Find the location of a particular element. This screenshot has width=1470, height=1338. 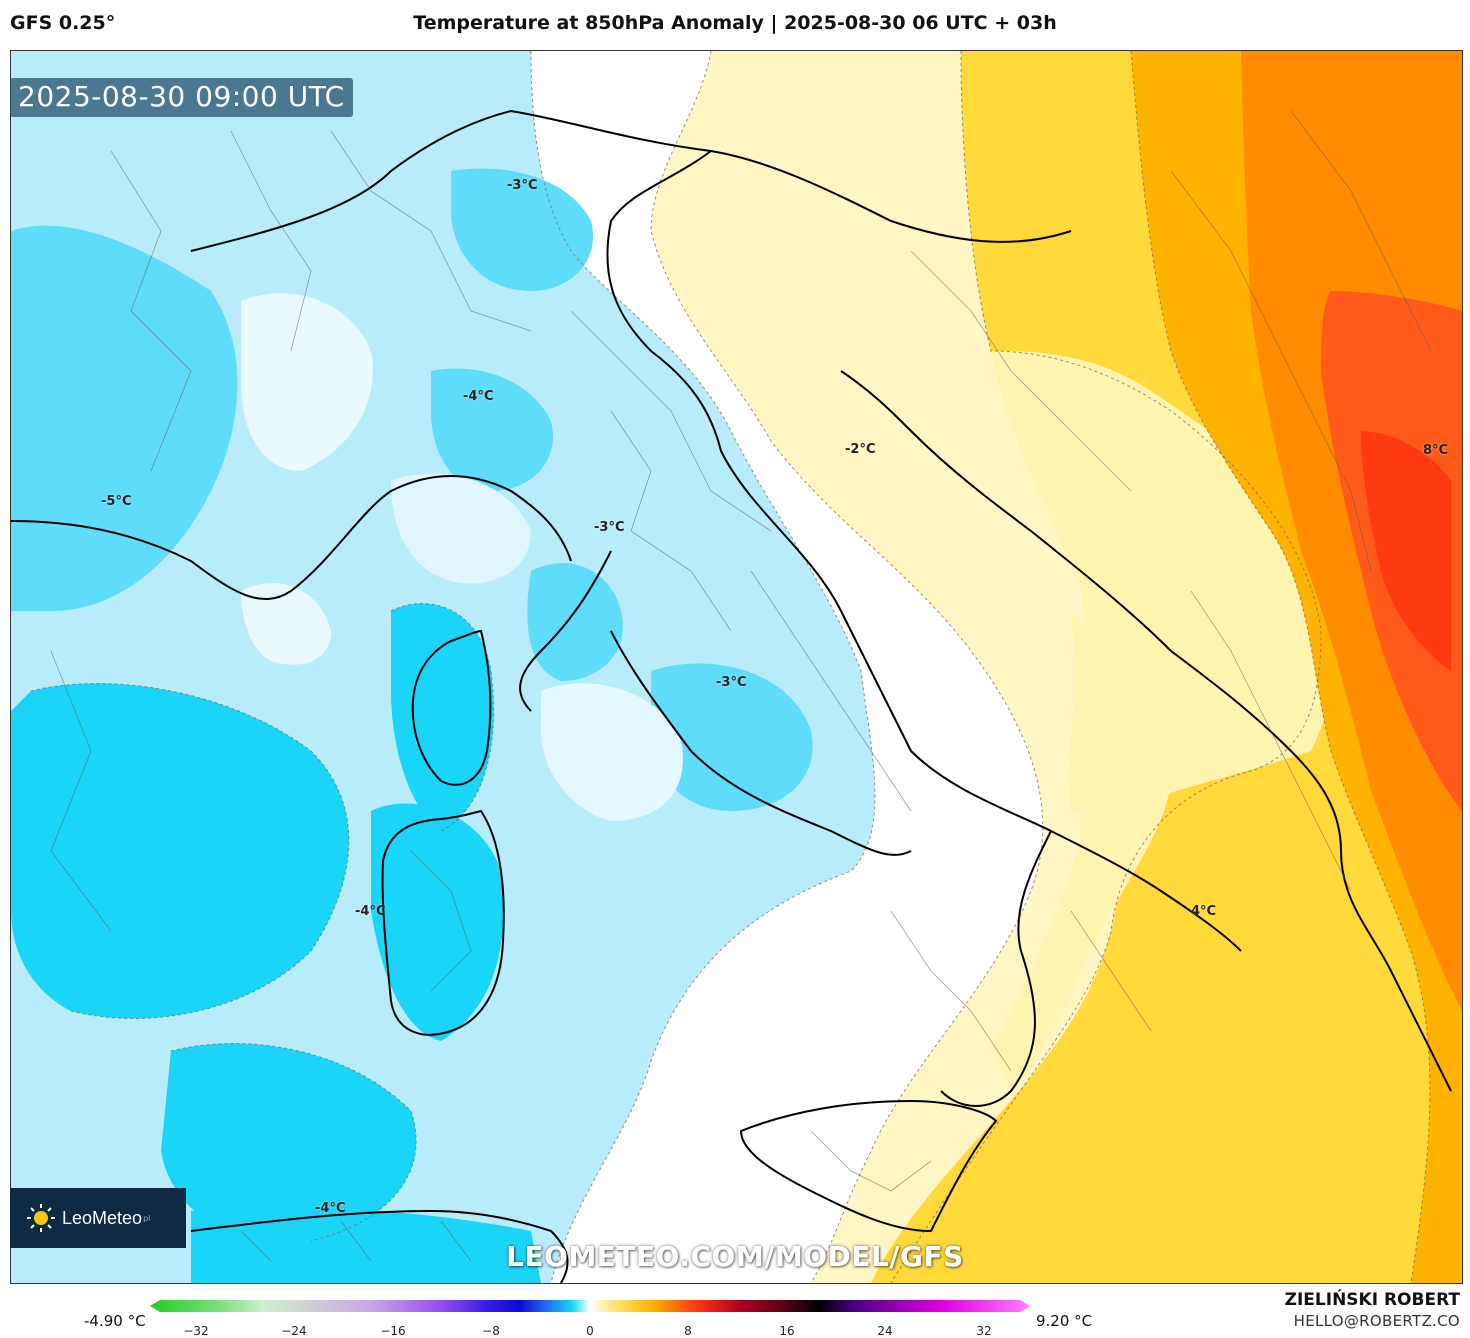

color-scale-bar is located at coordinates (590, 1306).